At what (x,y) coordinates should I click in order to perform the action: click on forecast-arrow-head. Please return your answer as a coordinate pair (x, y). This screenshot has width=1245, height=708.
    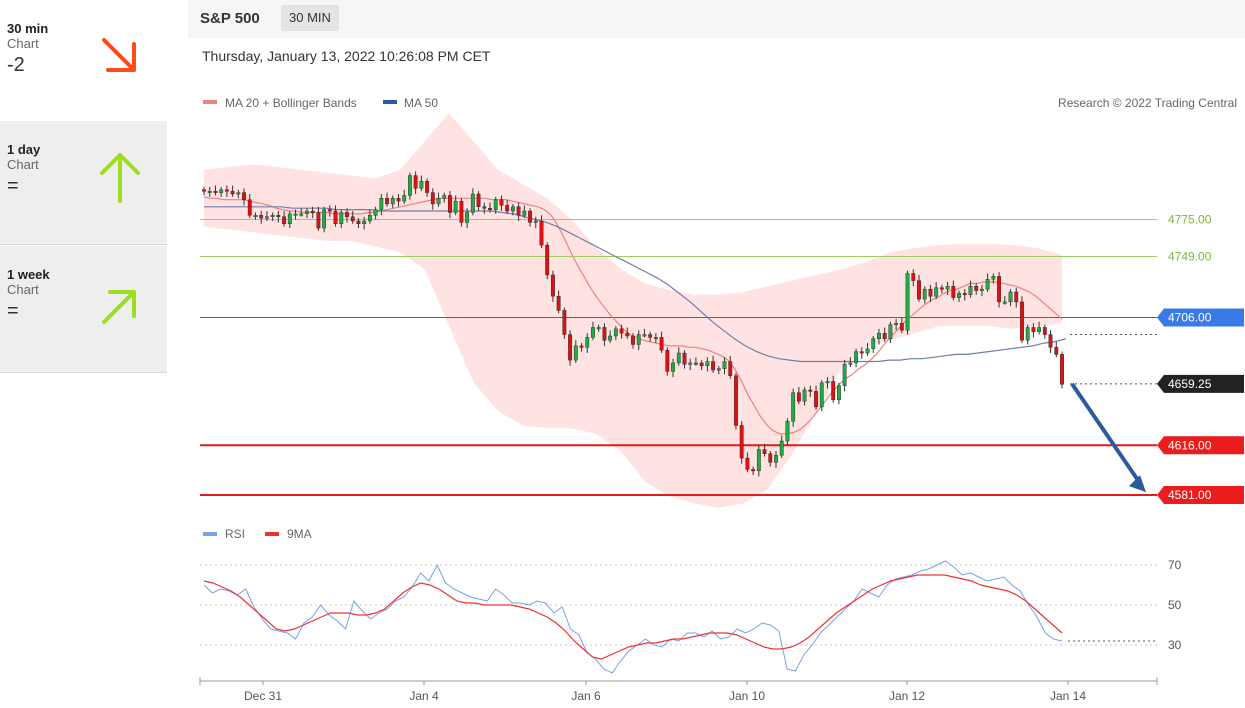
    Looking at the image, I should click on (1137, 484).